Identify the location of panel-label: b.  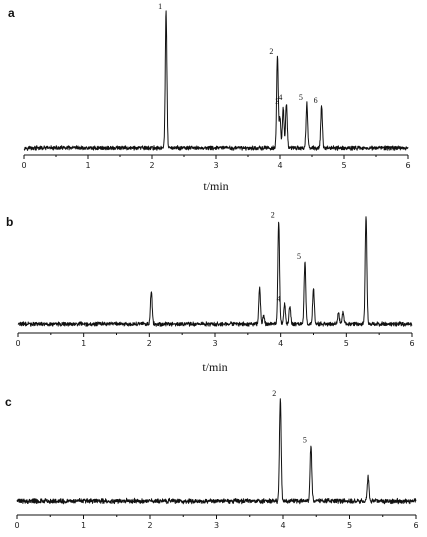
(9, 222).